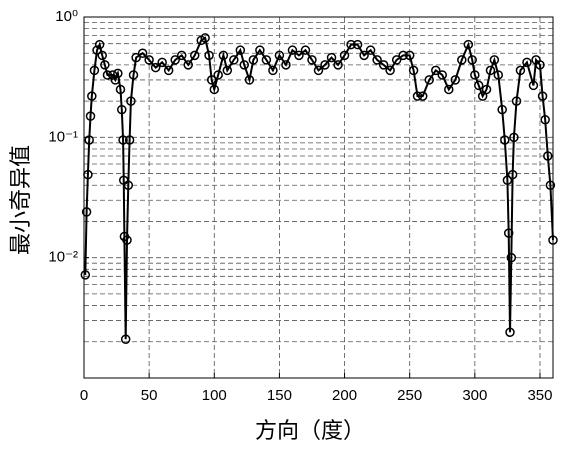 Image resolution: width=561 pixels, height=450 pixels. Describe the element at coordinates (84, 395) in the screenshot. I see `x-tick-label: 0` at that location.